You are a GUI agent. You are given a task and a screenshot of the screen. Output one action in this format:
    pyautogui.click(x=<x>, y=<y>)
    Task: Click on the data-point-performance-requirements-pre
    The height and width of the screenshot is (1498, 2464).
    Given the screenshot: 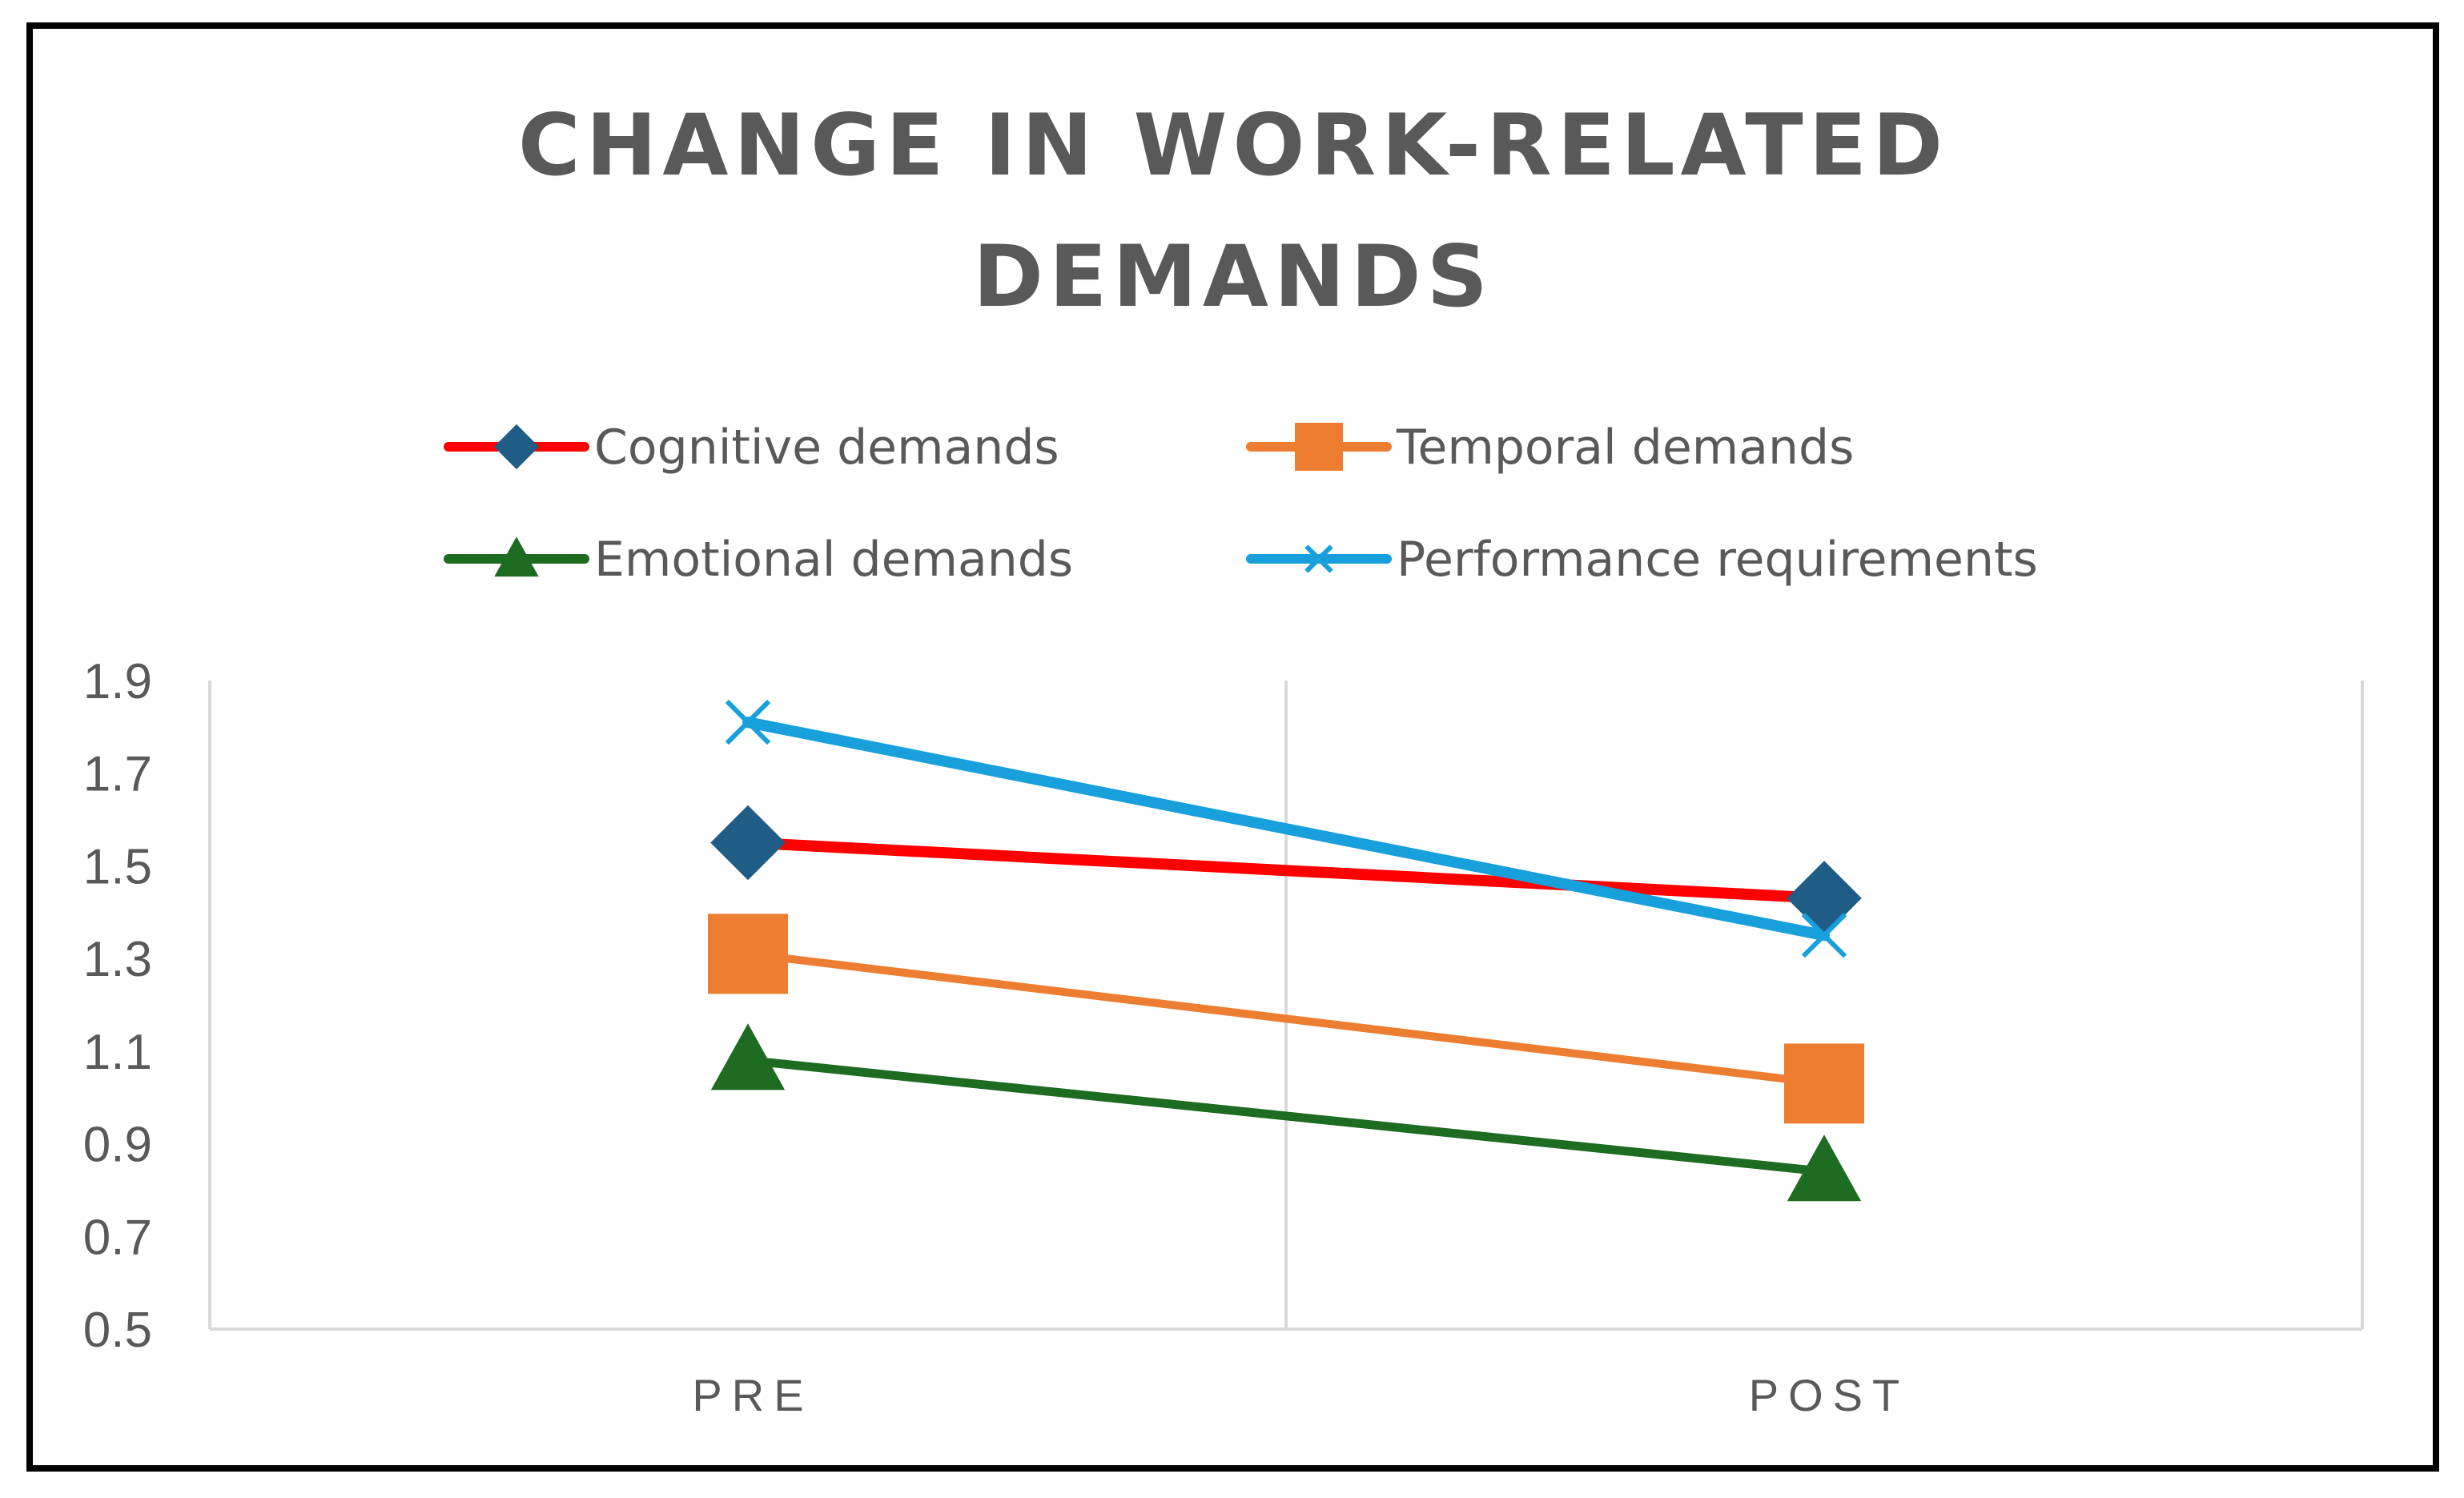 What is the action you would take?
    pyautogui.click(x=748, y=722)
    